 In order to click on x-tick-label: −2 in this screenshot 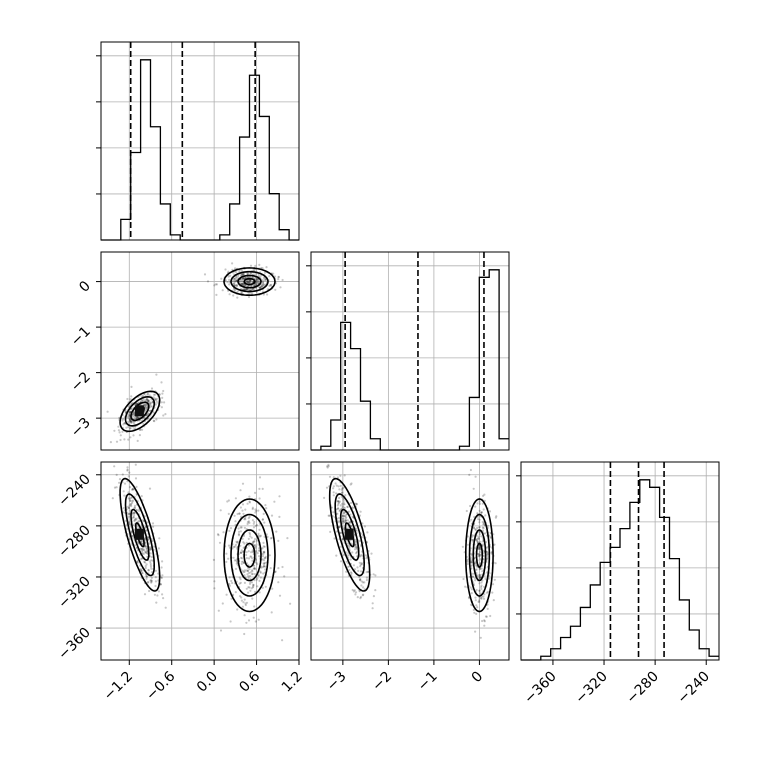, I will do `click(382, 682)`.